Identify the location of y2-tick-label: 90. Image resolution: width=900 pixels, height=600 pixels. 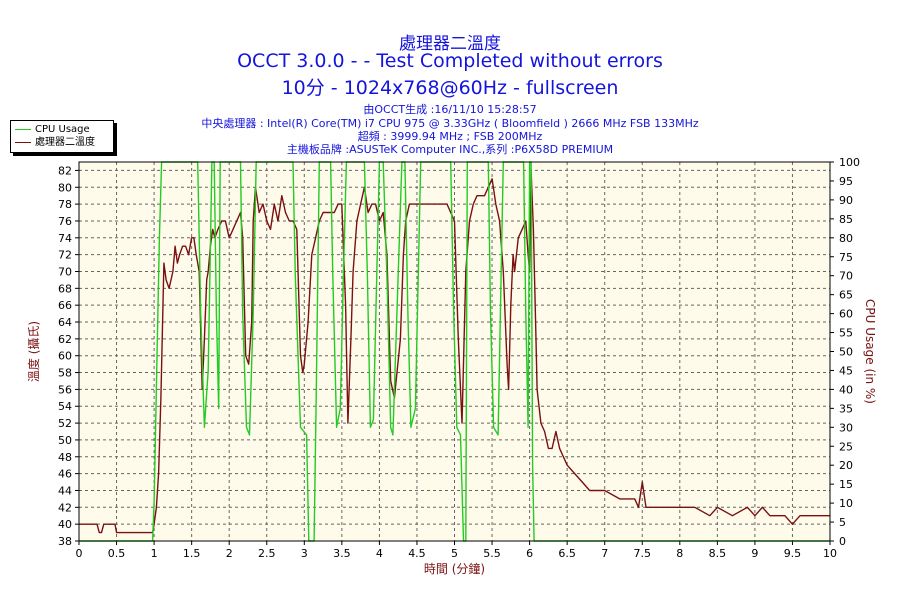
(846, 200).